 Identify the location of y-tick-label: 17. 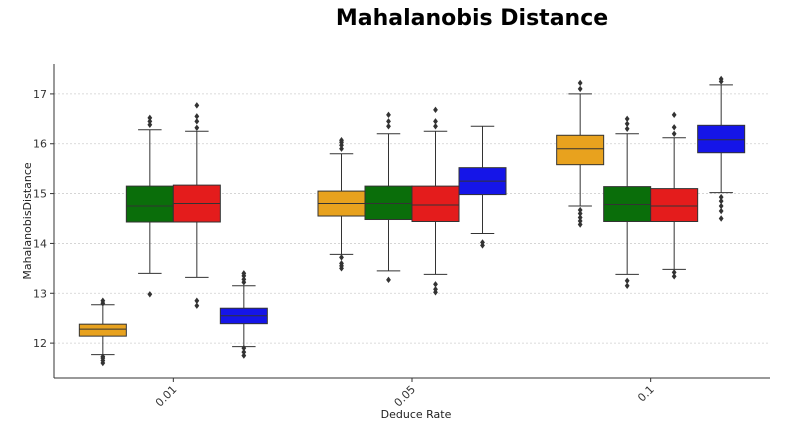
(40, 94).